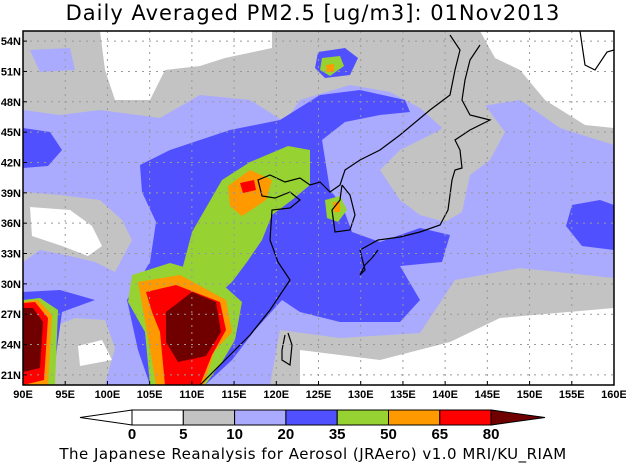 The height and width of the screenshot is (466, 626). What do you see at coordinates (11, 72) in the screenshot?
I see `lat-tick-label: 51N` at bounding box center [11, 72].